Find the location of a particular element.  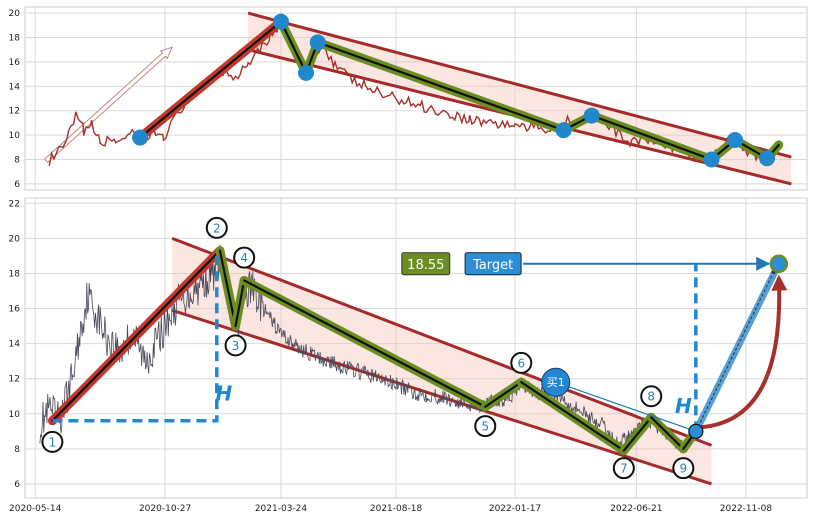

height-dashed-line is located at coordinates (135, 339).